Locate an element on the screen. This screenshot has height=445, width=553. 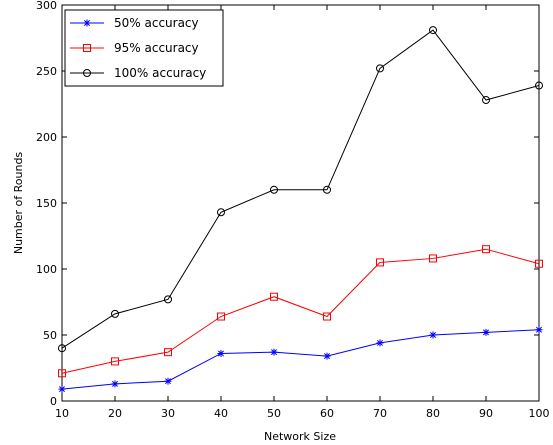
y-tick-label: 100 is located at coordinates (46, 269).